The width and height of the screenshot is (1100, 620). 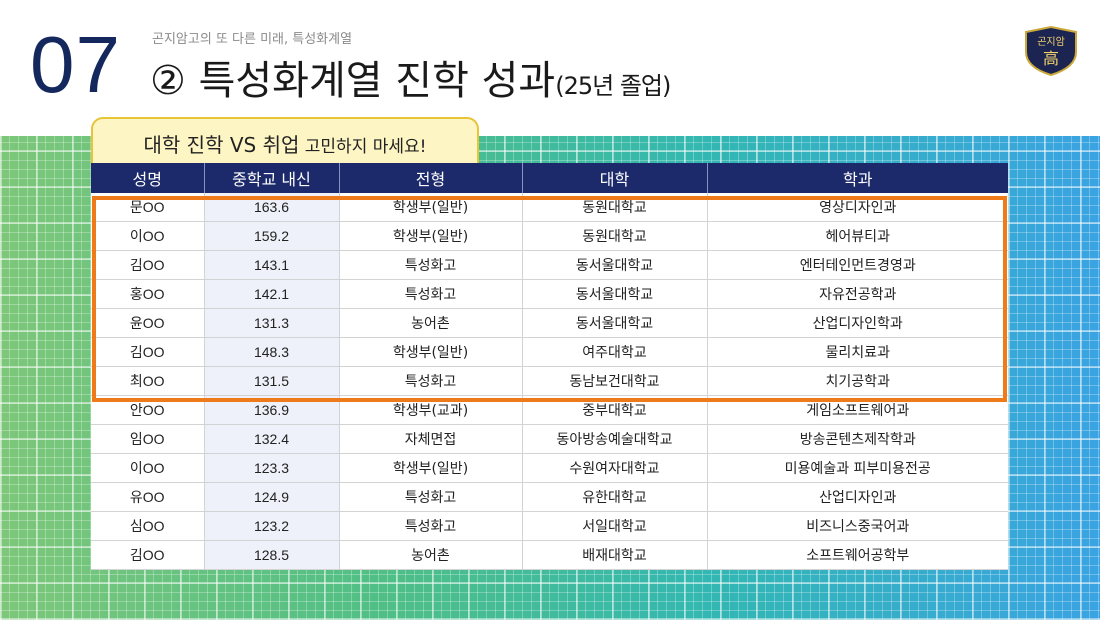 What do you see at coordinates (615, 526) in the screenshot?
I see `cell-university: 서일대학교` at bounding box center [615, 526].